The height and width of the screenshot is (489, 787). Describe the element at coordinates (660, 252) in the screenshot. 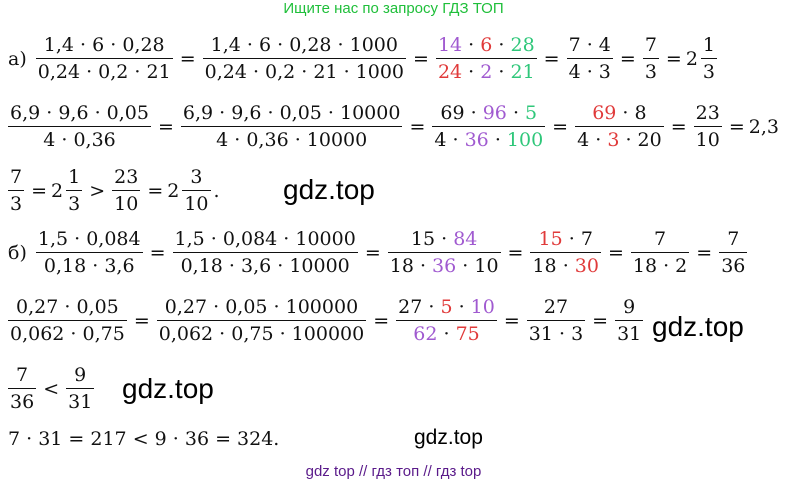

I see `fraction: 7 18 · 2` at that location.